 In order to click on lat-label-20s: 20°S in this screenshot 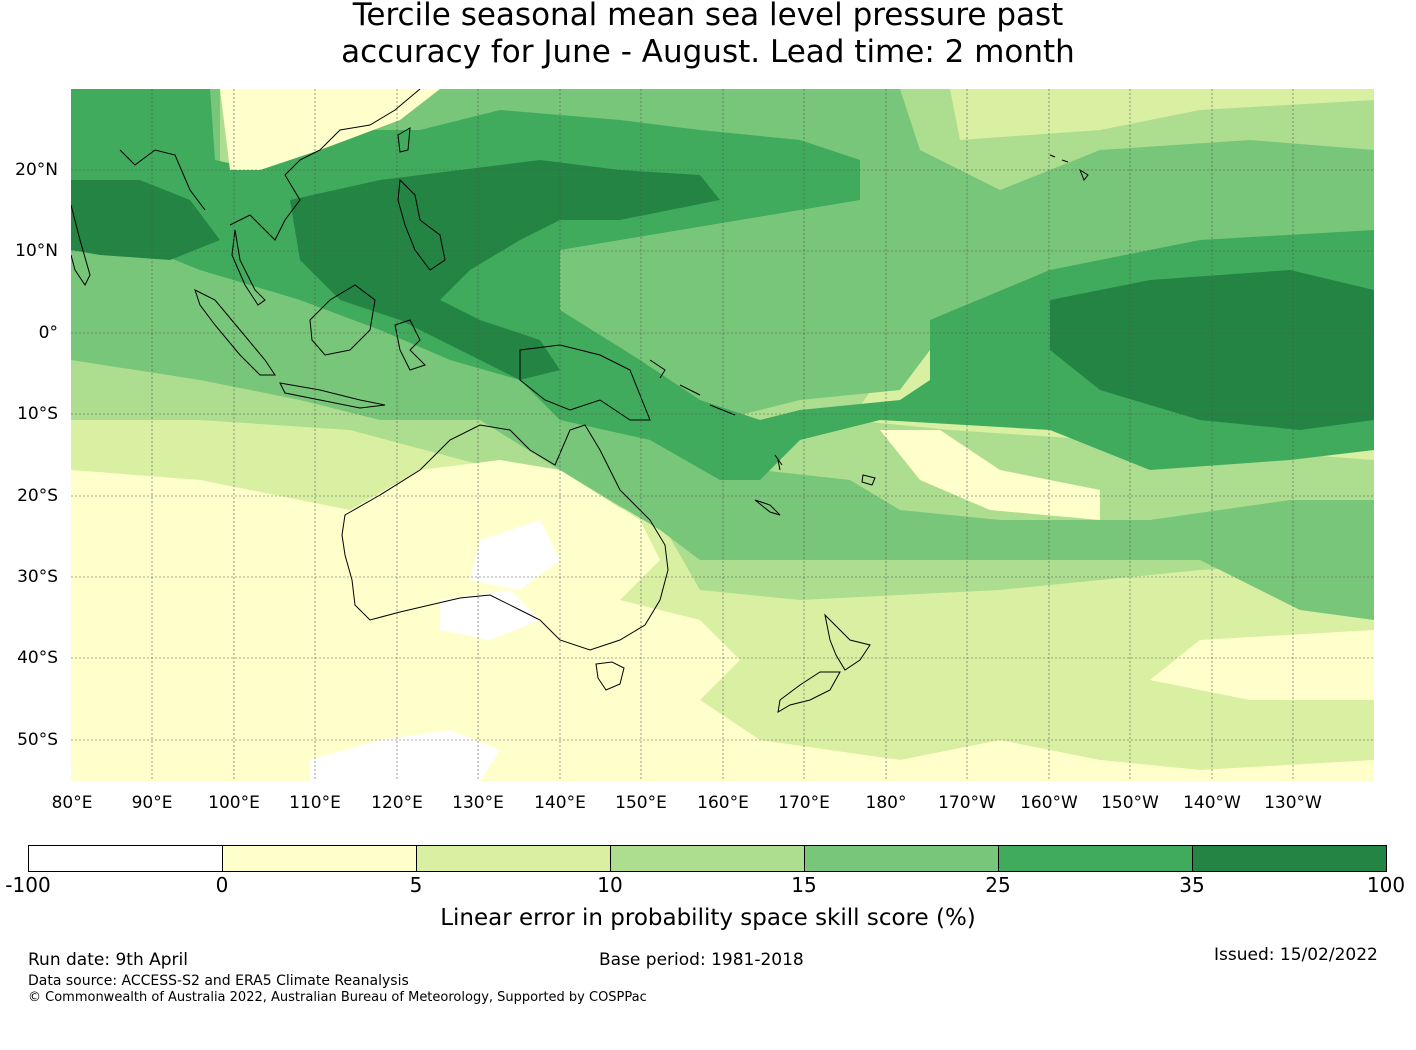, I will do `click(37, 496)`.